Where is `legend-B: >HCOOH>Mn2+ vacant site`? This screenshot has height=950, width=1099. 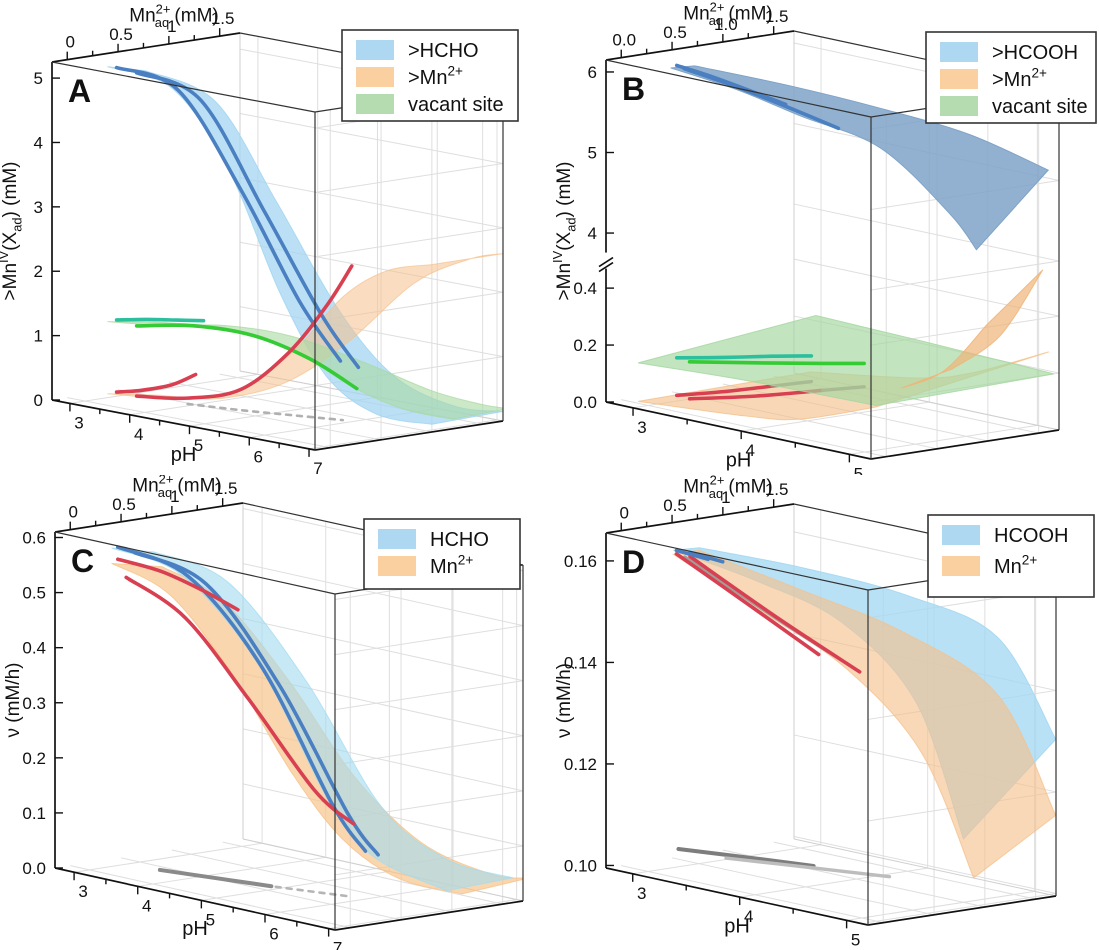
legend-B: >HCOOH>Mn2+ vacant site is located at coordinates (1011, 77).